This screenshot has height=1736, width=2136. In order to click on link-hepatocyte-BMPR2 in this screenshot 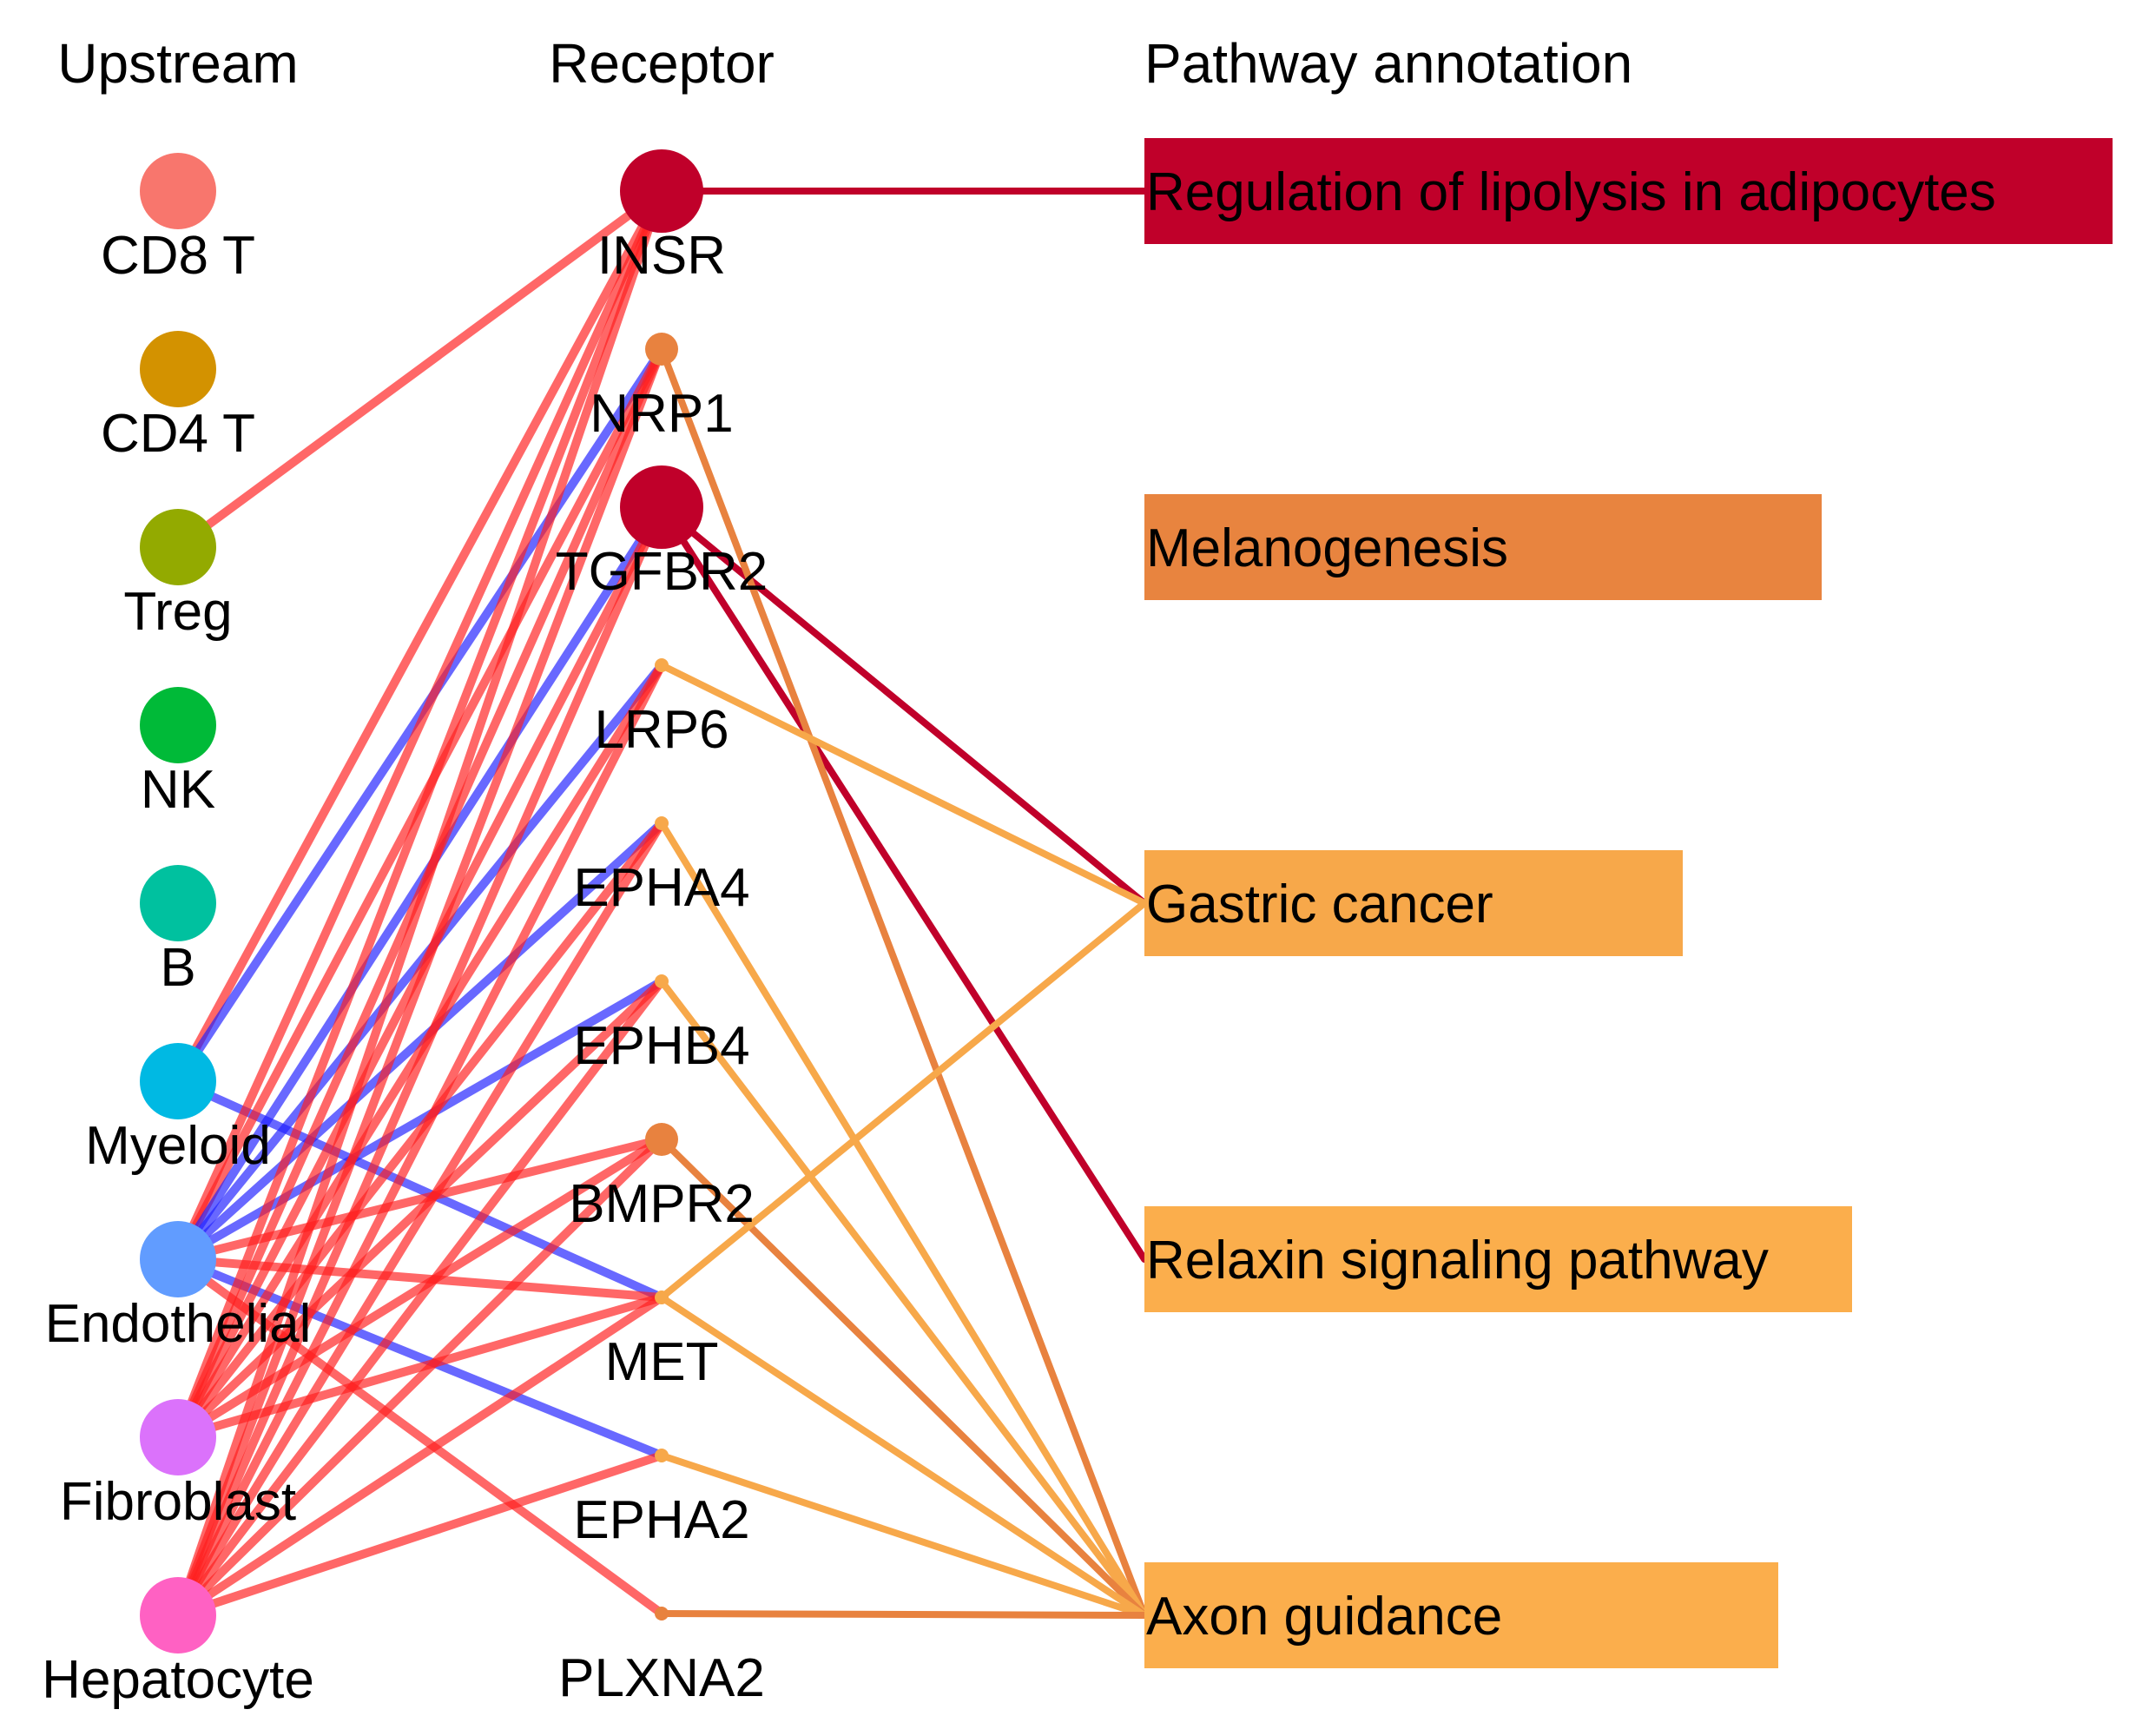, I will do `click(420, 1377)`.